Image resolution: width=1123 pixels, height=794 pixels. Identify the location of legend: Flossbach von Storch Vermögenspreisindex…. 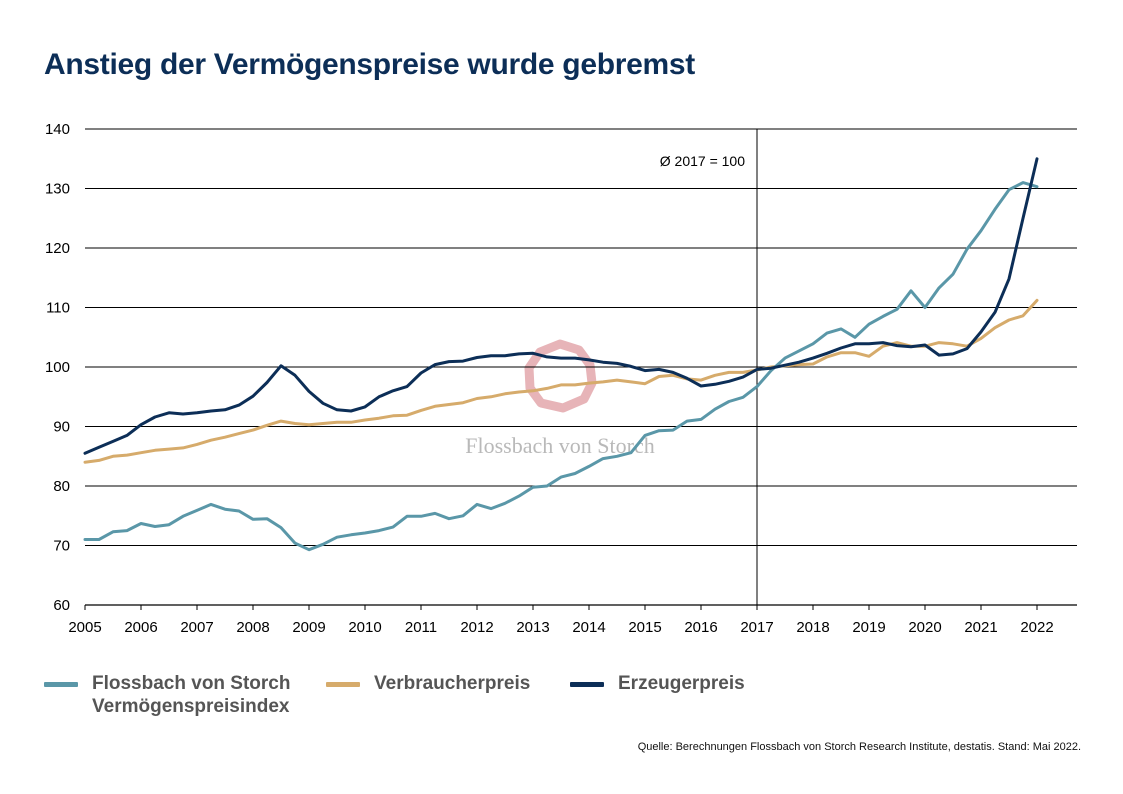
(564, 702).